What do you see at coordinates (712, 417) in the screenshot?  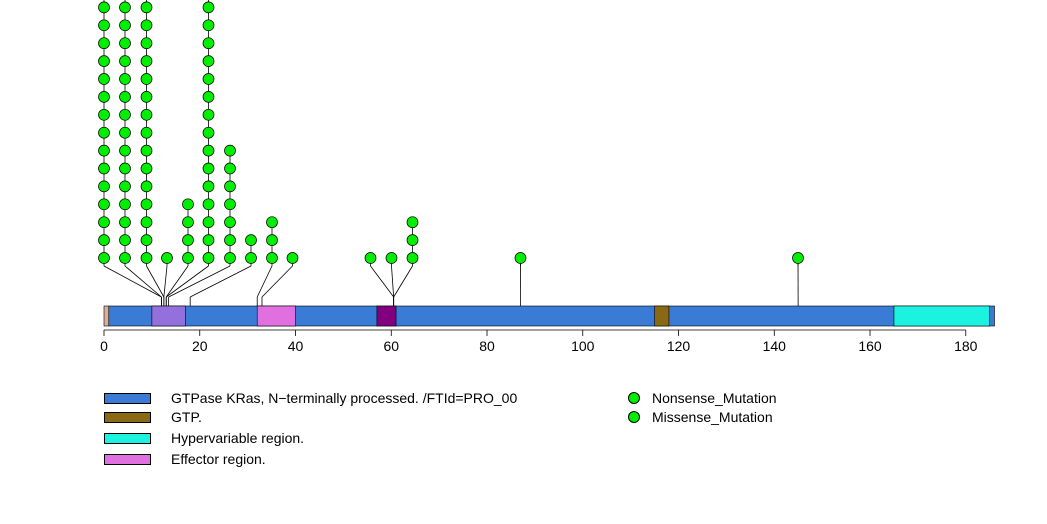 I see `legend-label: Missense_Mutation` at bounding box center [712, 417].